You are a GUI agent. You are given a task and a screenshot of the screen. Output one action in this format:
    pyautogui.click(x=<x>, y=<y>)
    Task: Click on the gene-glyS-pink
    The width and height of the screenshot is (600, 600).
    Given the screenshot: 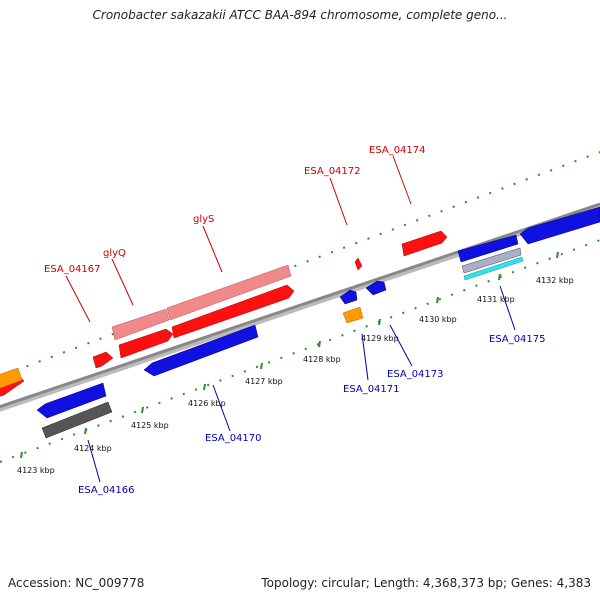 What is the action you would take?
    pyautogui.click(x=229, y=292)
    